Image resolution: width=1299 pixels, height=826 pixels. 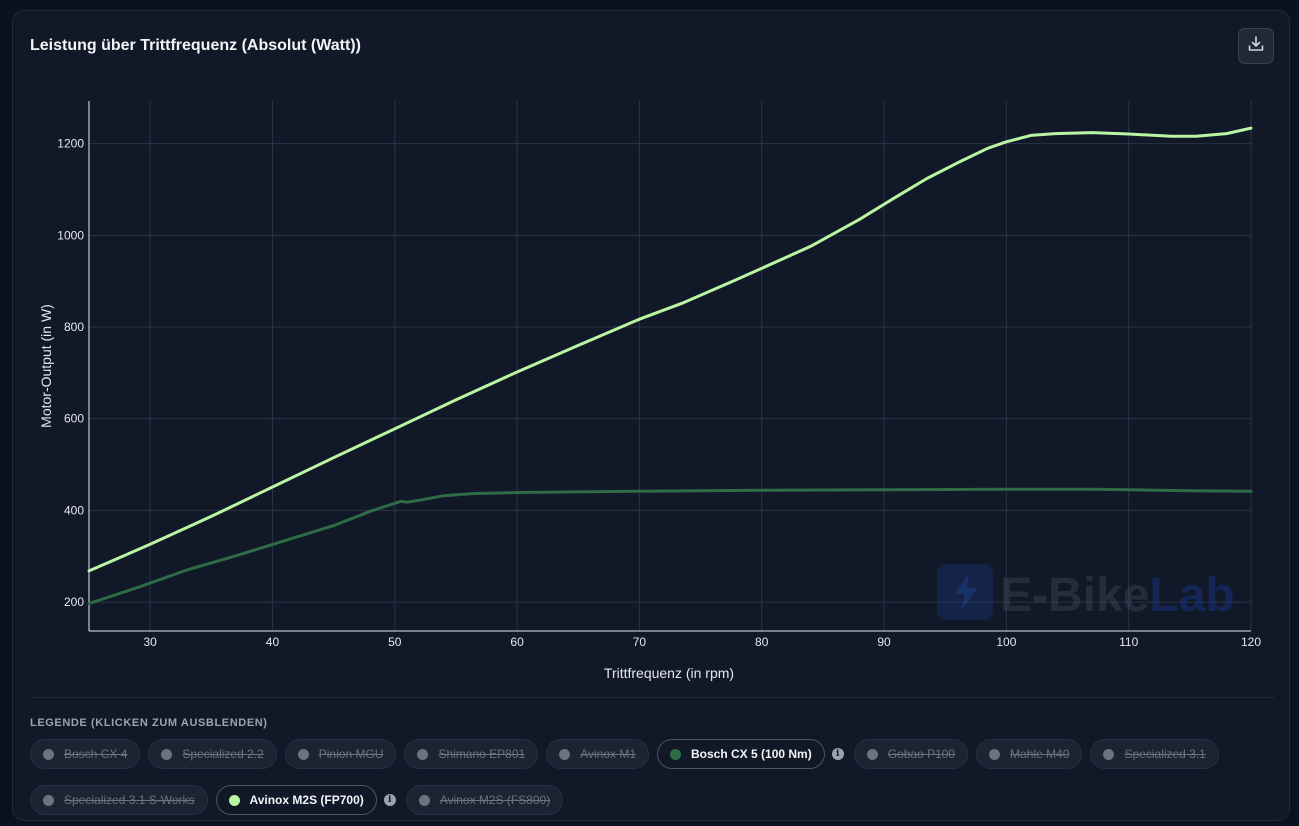 I want to click on x-tick-label: 30, so click(x=150, y=642).